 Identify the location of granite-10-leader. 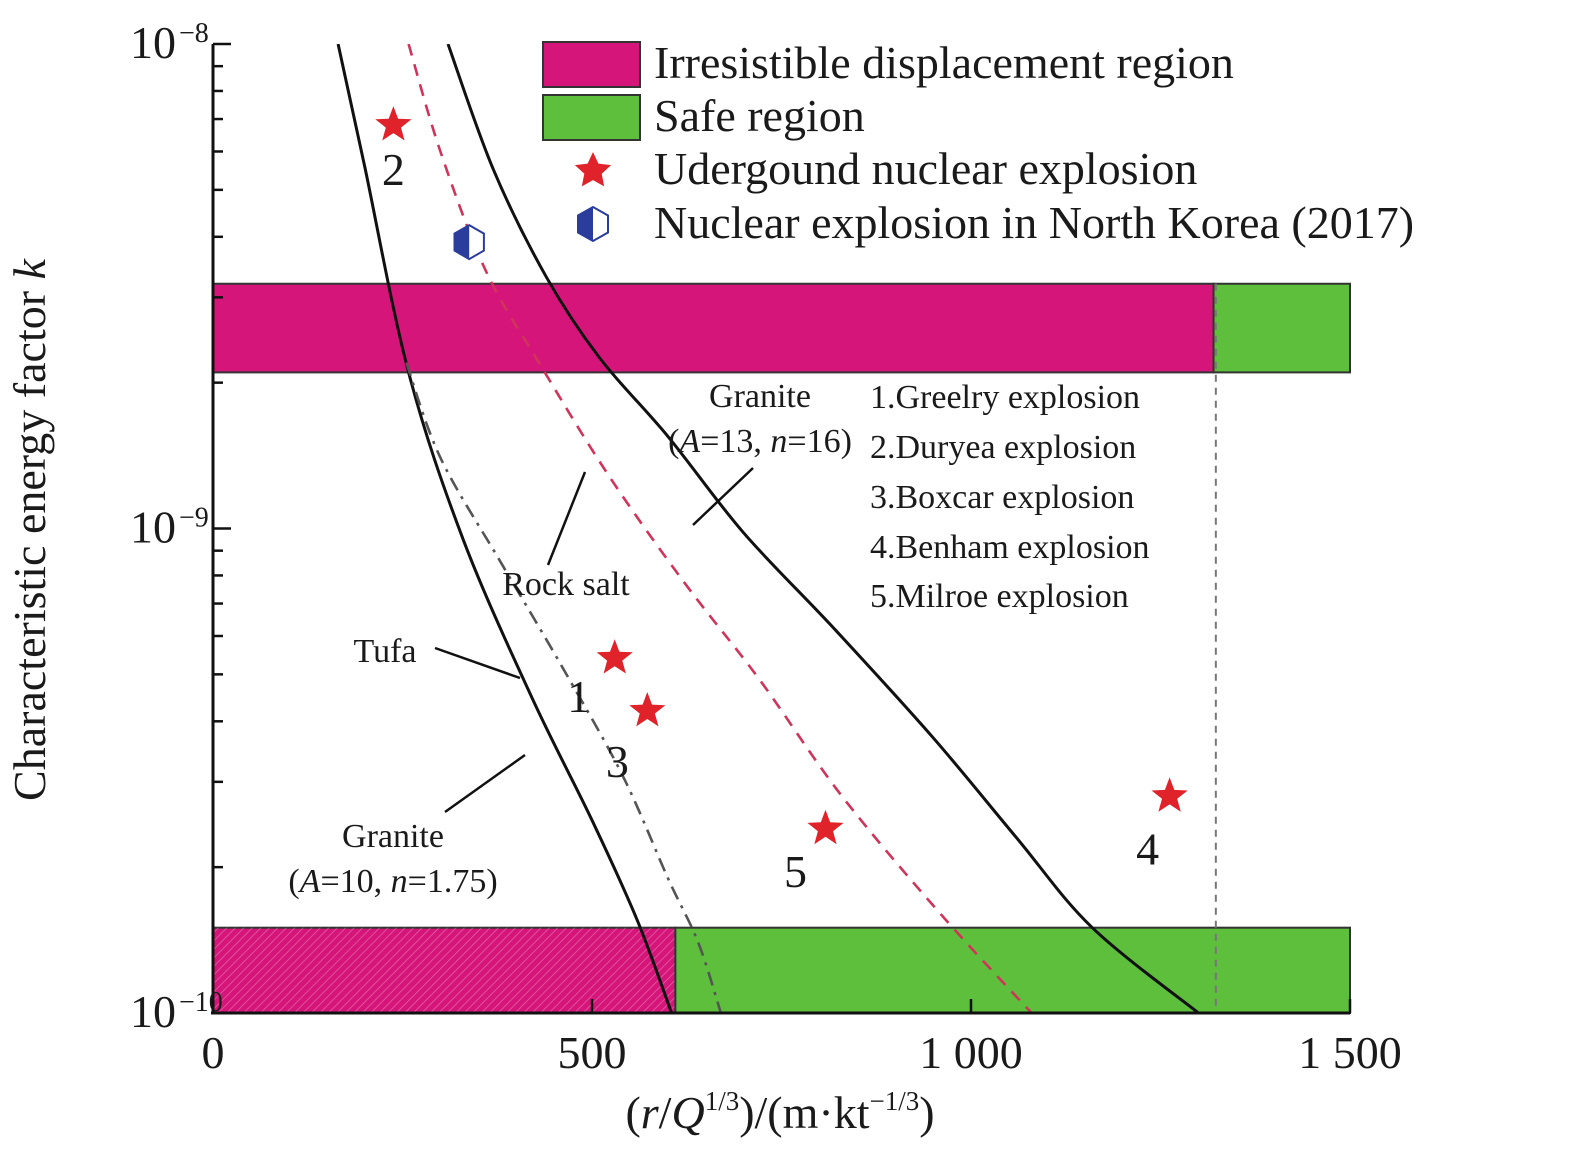
(485, 783).